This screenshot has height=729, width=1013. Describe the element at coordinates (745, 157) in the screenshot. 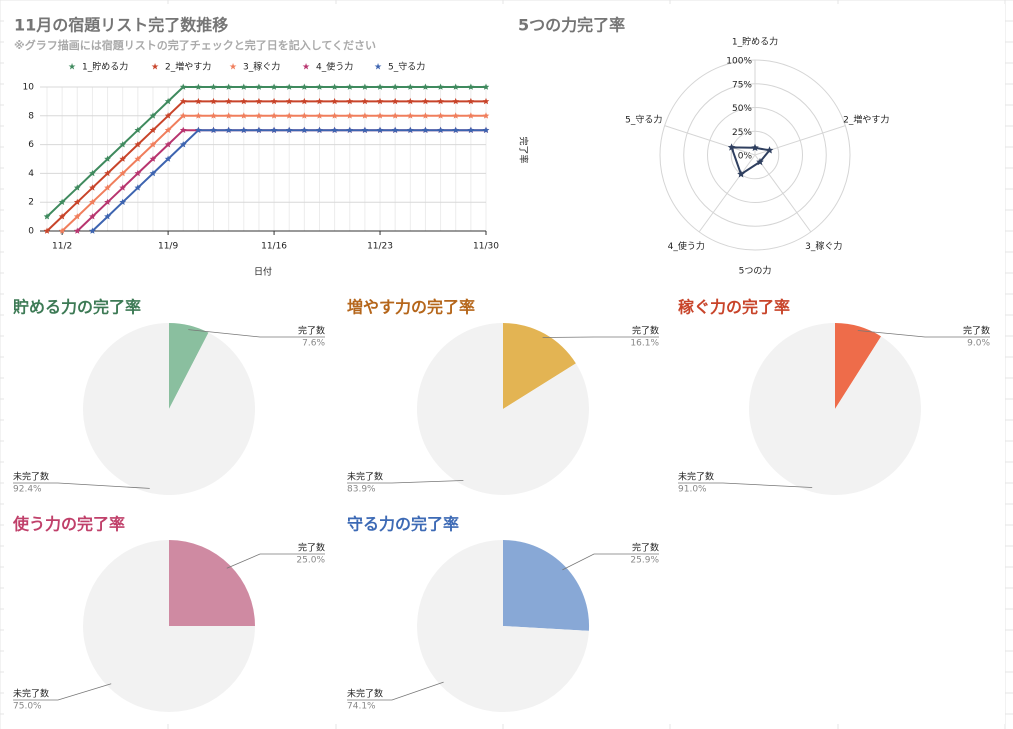

I see `r-tick-label: 0%` at that location.